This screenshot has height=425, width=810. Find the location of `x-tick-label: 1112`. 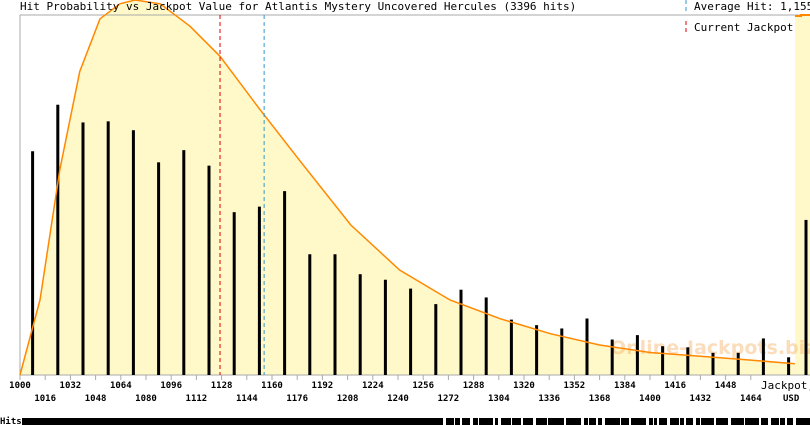

x-tick-label: 1112 is located at coordinates (197, 399).